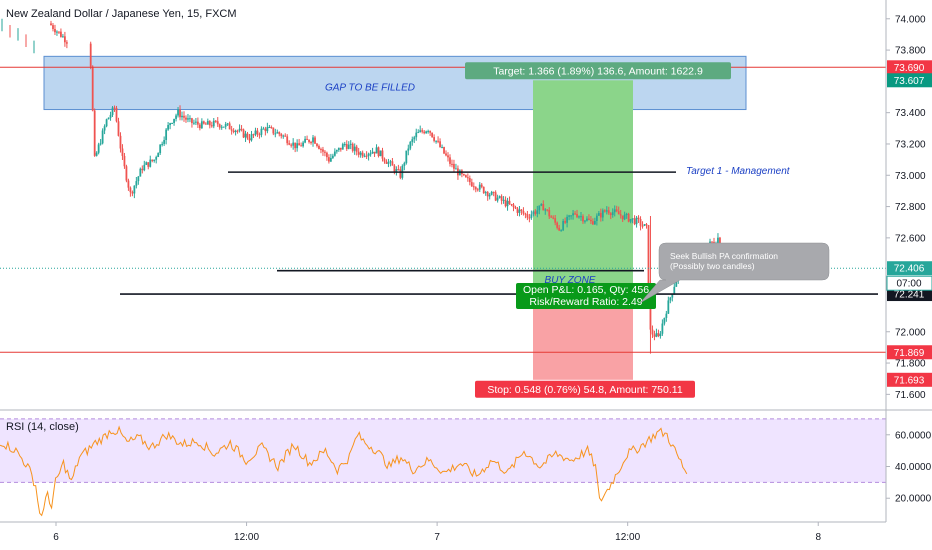  What do you see at coordinates (910, 395) in the screenshot?
I see `price-tick-label: 71.600` at bounding box center [910, 395].